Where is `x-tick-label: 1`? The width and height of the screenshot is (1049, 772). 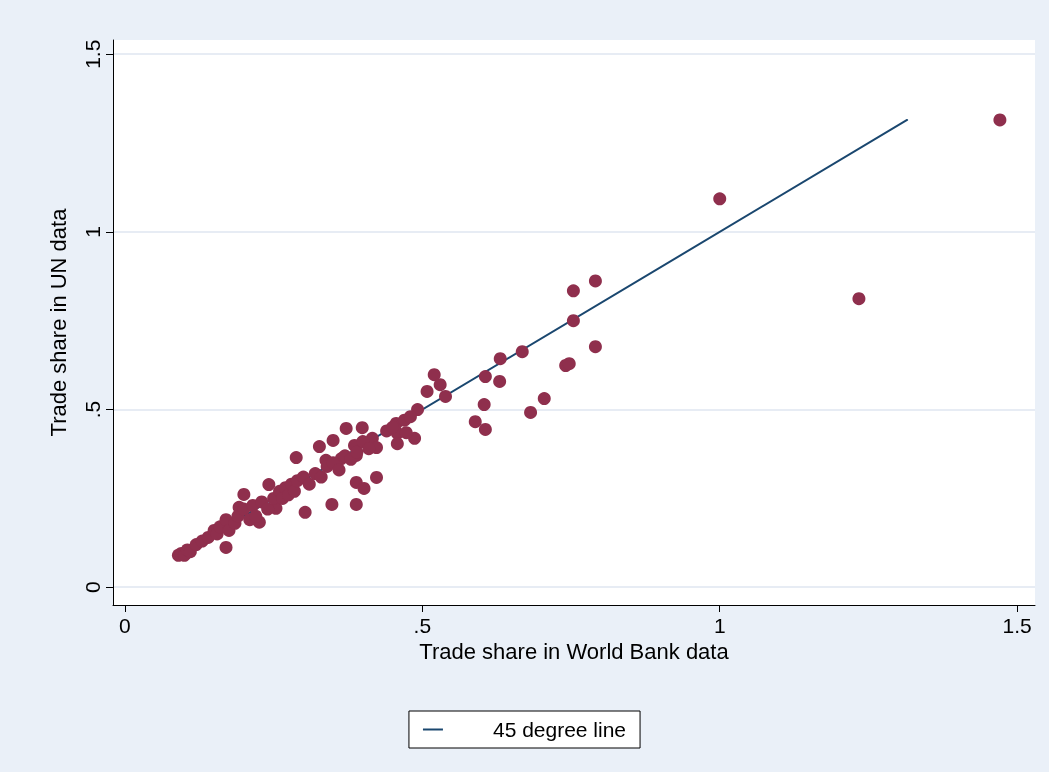
x-tick-label: 1 is located at coordinates (719, 625).